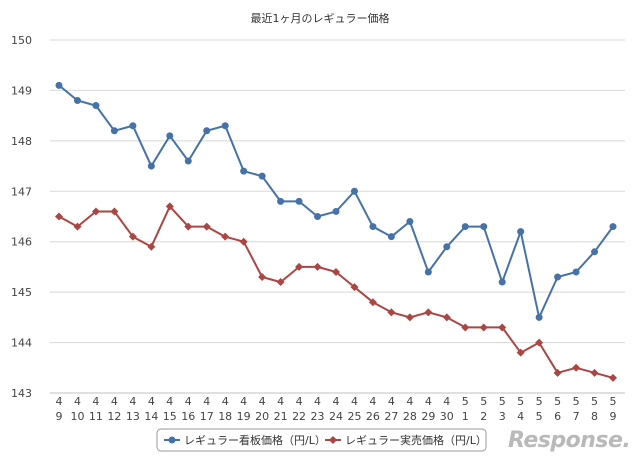  What do you see at coordinates (21, 393) in the screenshot?
I see `y-tick-label-143: 143` at bounding box center [21, 393].